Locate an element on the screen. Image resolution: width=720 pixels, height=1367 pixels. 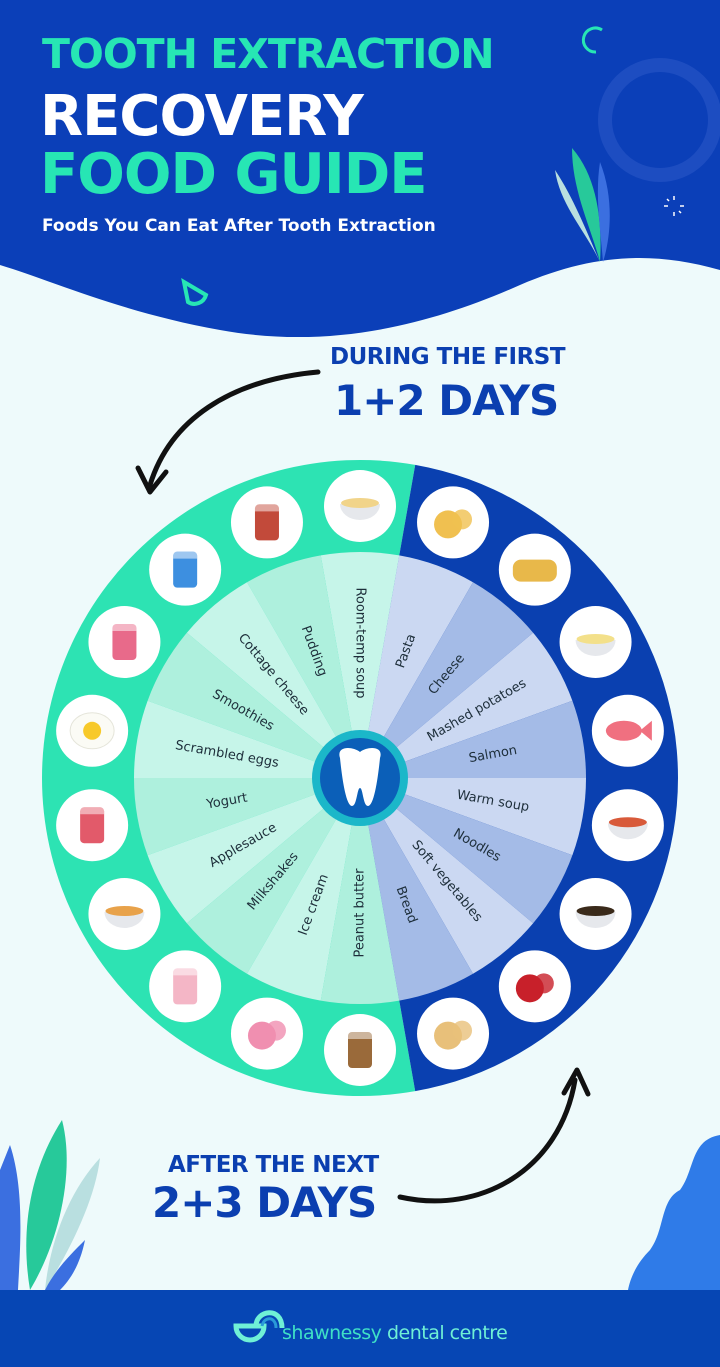
first-period-label: DURING THE FIRST is located at coordinates (448, 357).